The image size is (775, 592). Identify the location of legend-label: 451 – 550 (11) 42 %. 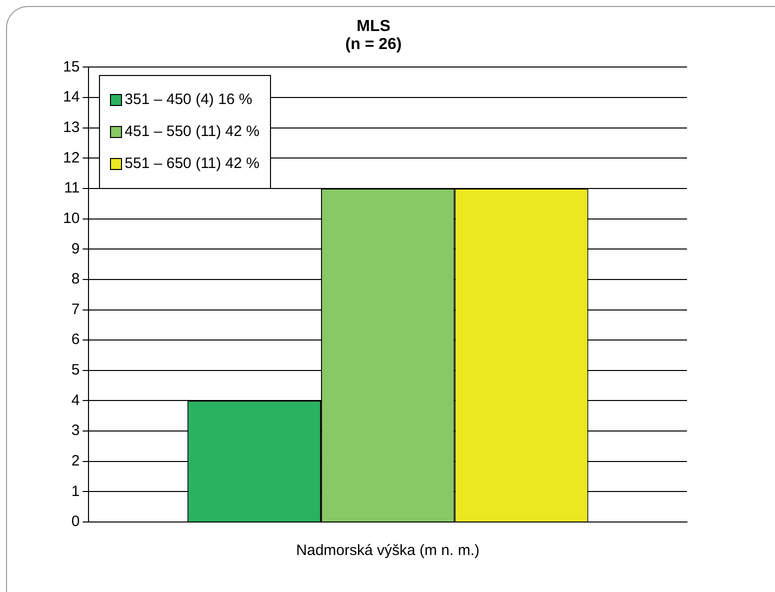
(192, 132).